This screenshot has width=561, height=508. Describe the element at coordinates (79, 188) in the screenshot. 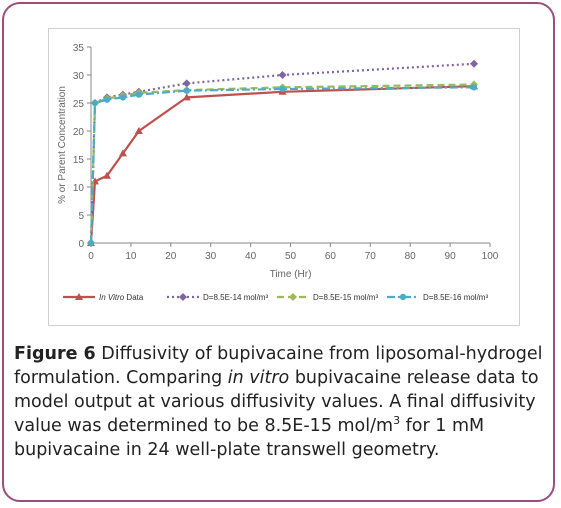

I see `y-tick-label: 10` at that location.